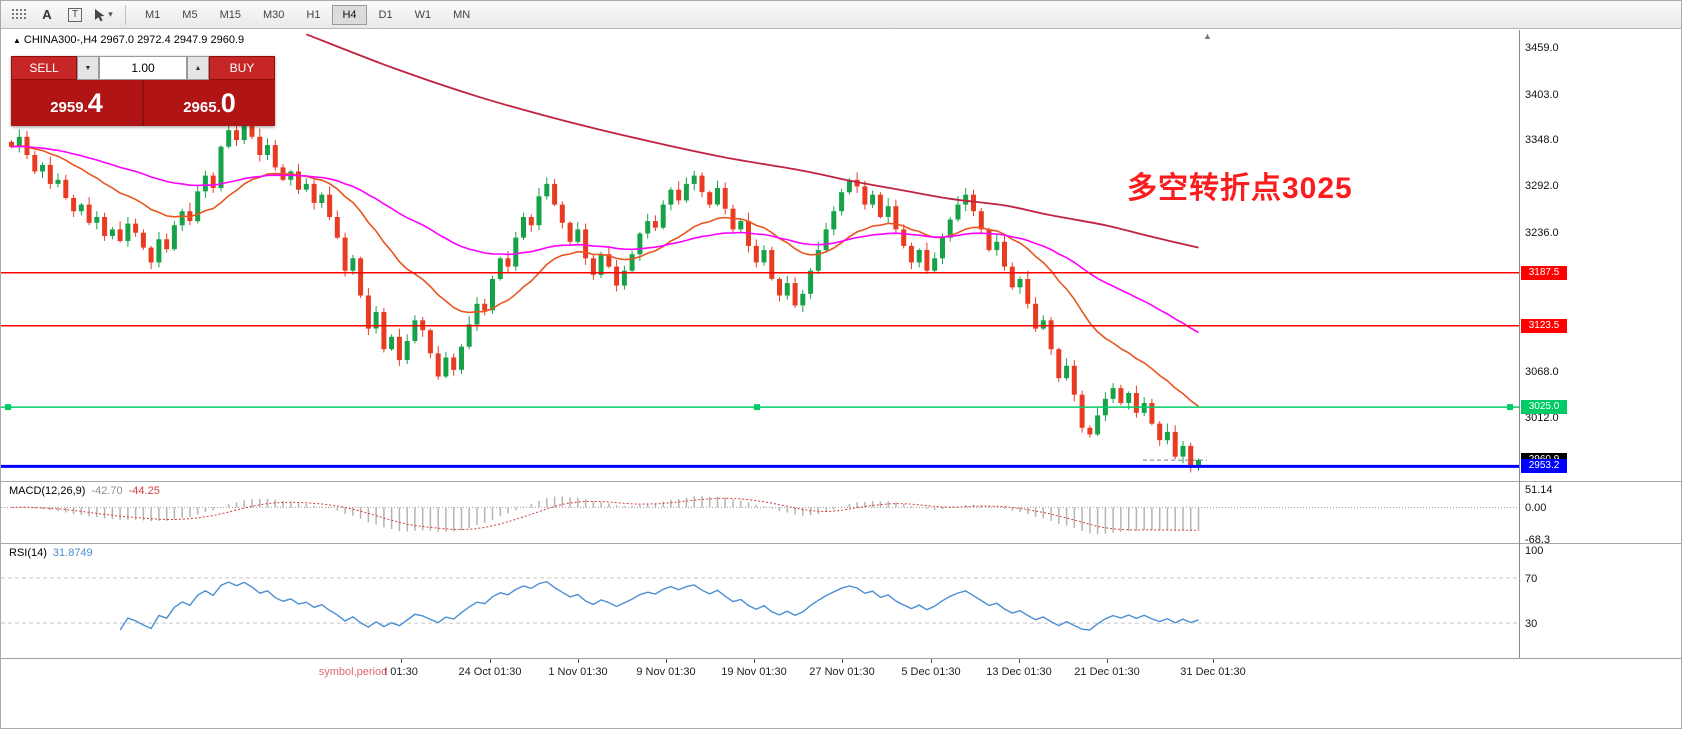 This screenshot has width=1682, height=729. Describe the element at coordinates (1542, 48) in the screenshot. I see `price-axis-label: 3459.0` at that location.